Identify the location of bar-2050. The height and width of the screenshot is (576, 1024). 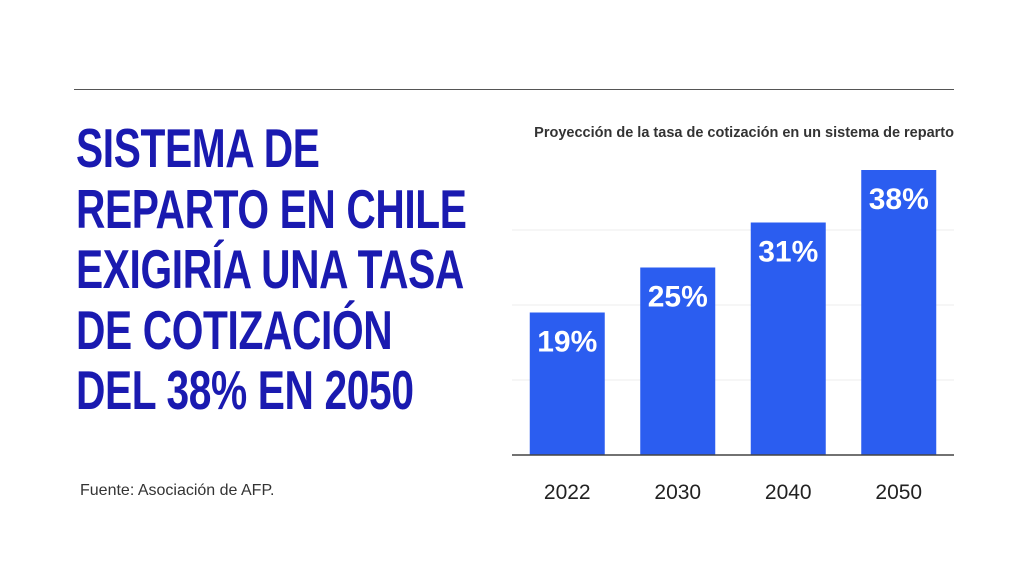
(899, 312).